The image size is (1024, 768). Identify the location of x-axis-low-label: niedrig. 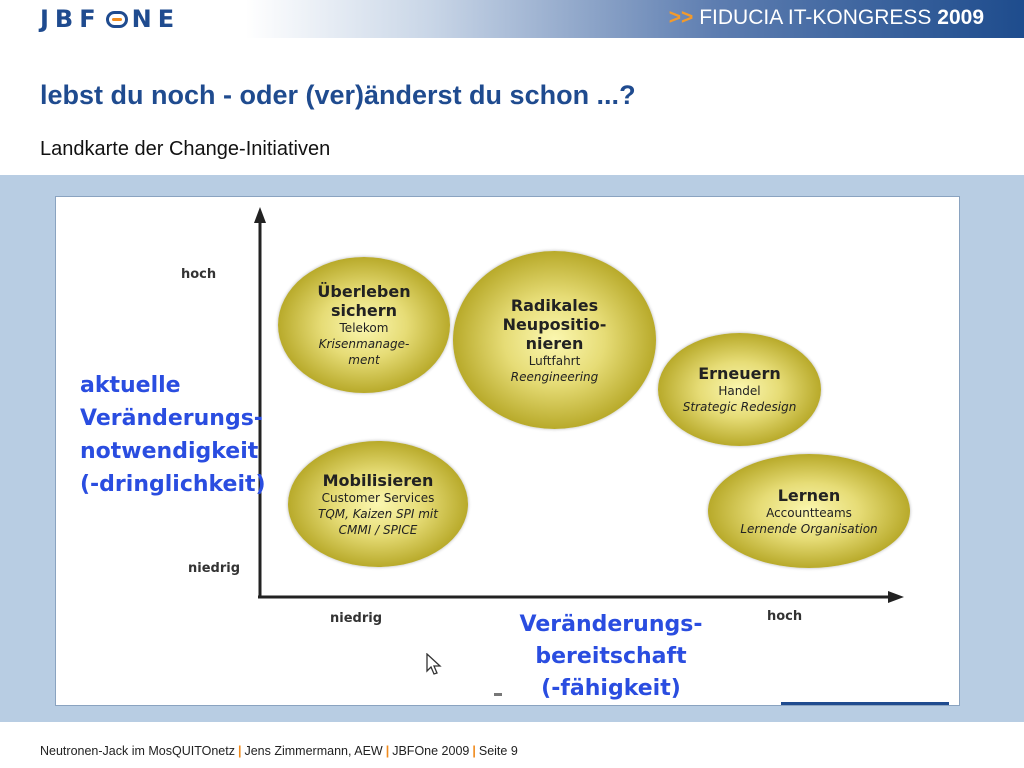
(356, 618).